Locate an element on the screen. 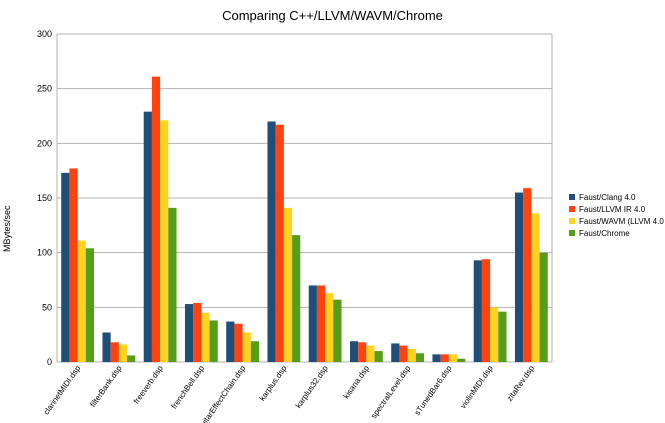 Image resolution: width=665 pixels, height=423 pixels. legend-label: Faust/WAVM (LLVM 4.0 is located at coordinates (621, 221).